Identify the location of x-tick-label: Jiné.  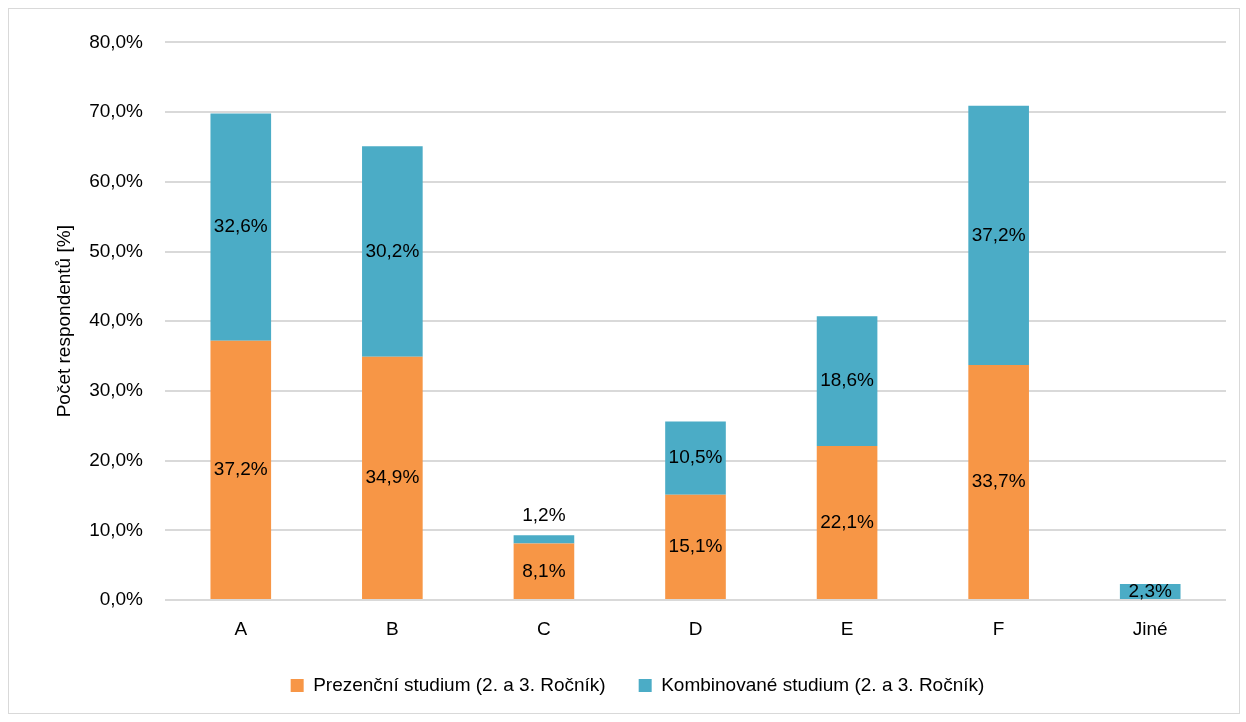
(1150, 628).